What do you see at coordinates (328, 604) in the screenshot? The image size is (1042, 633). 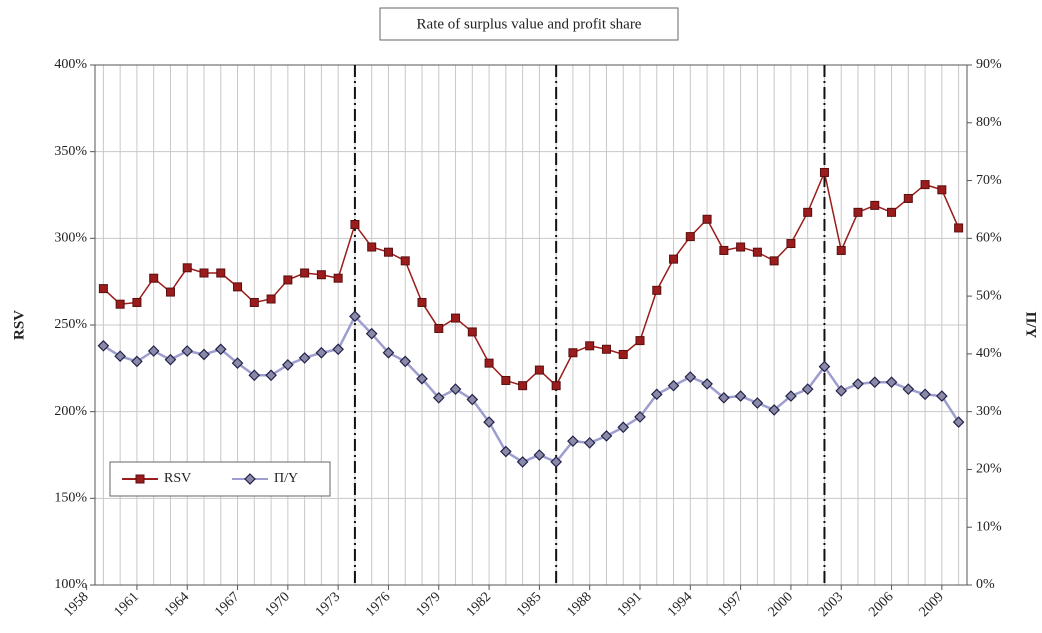 I see `x-tick-label: 1973` at bounding box center [328, 604].